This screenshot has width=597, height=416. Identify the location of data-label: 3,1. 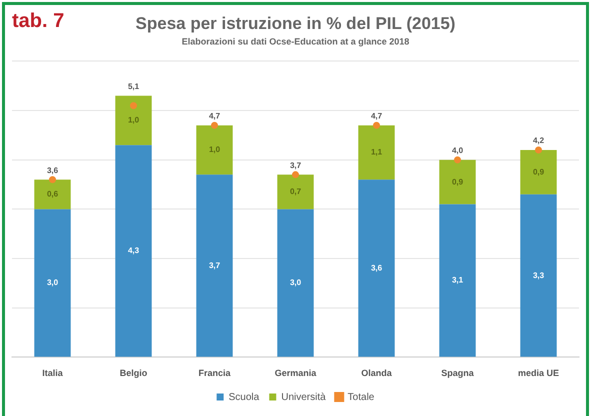
(458, 280).